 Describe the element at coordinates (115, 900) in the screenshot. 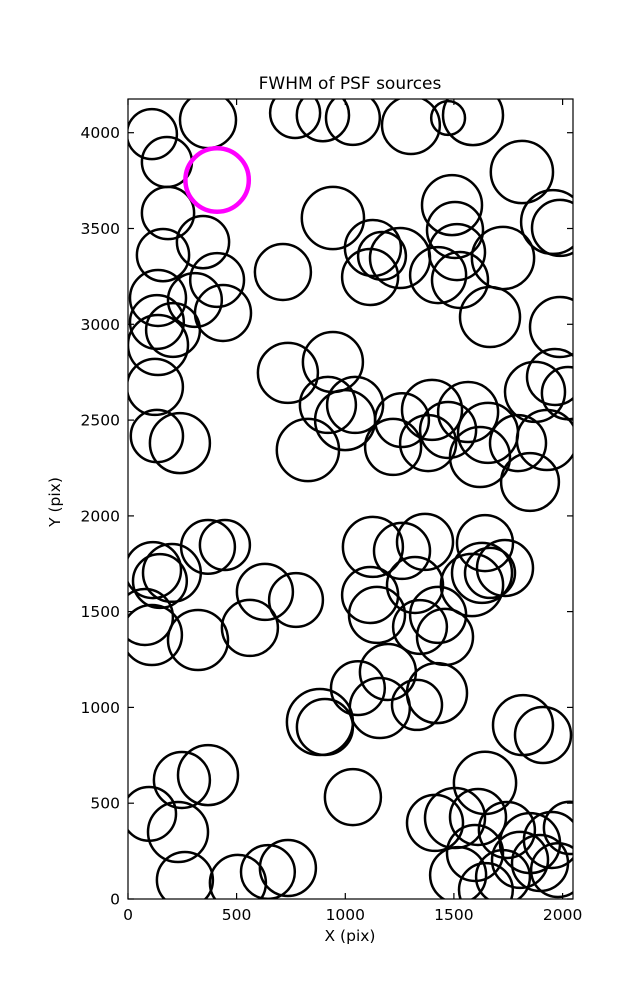

I see `y-tick-label: 0` at that location.